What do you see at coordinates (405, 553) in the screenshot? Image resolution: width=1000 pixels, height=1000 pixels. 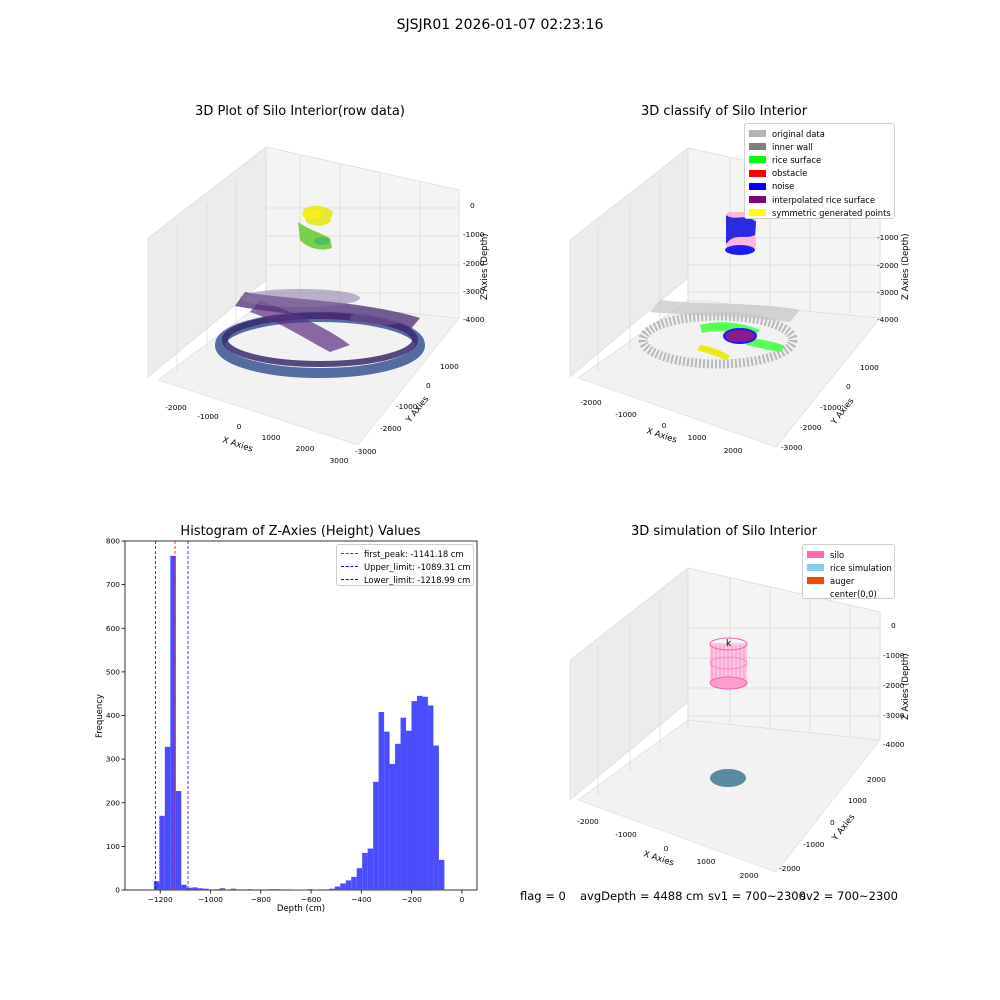 I see `legend-entry: first_peak: -1141.18 cm` at bounding box center [405, 553].